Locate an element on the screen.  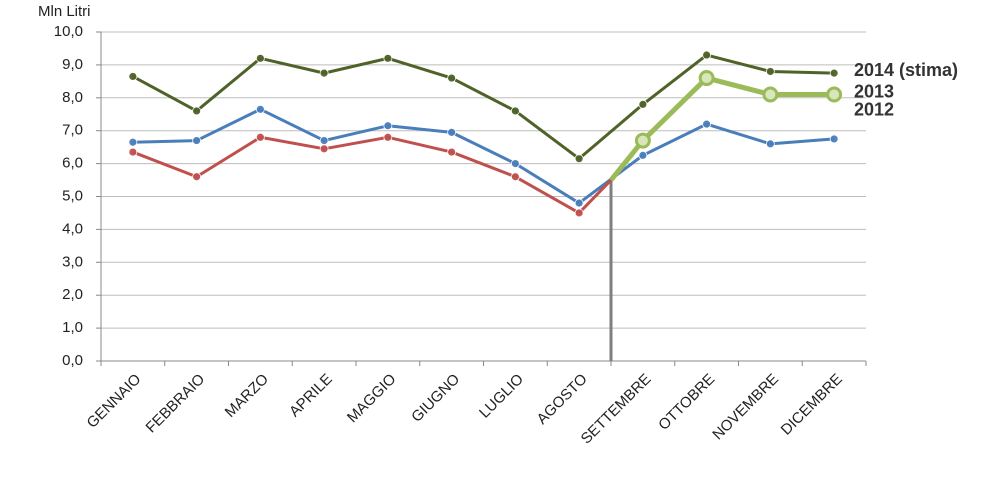
x-tick-label: MAGGIO is located at coordinates (372, 399).